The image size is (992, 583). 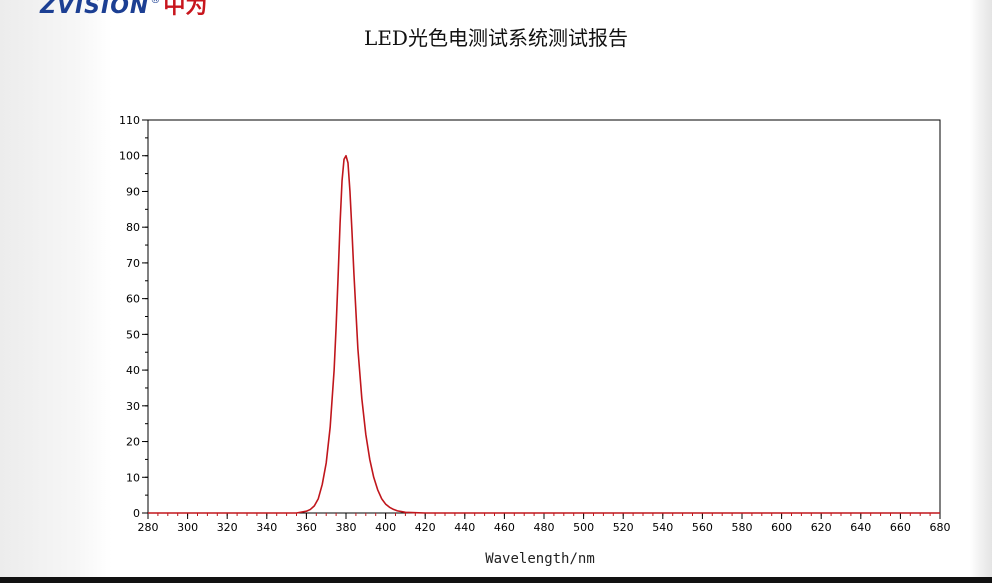 What do you see at coordinates (781, 527) in the screenshot?
I see `x-tick-label: 600` at bounding box center [781, 527].